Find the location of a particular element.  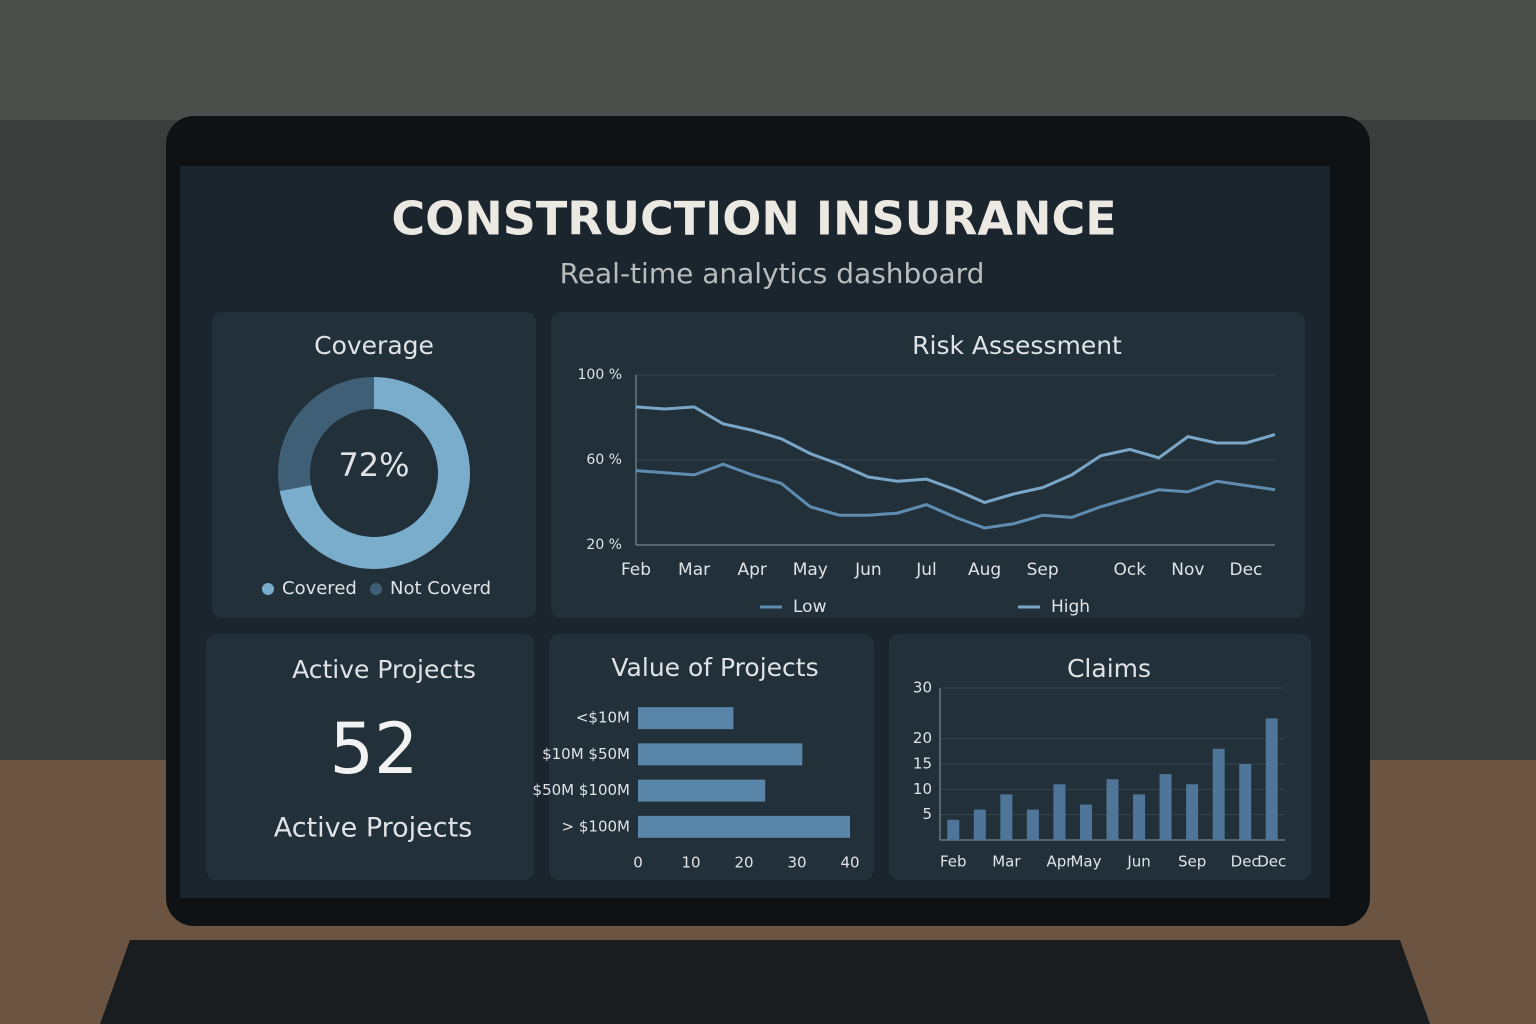

center-label: 72% is located at coordinates (373, 465).